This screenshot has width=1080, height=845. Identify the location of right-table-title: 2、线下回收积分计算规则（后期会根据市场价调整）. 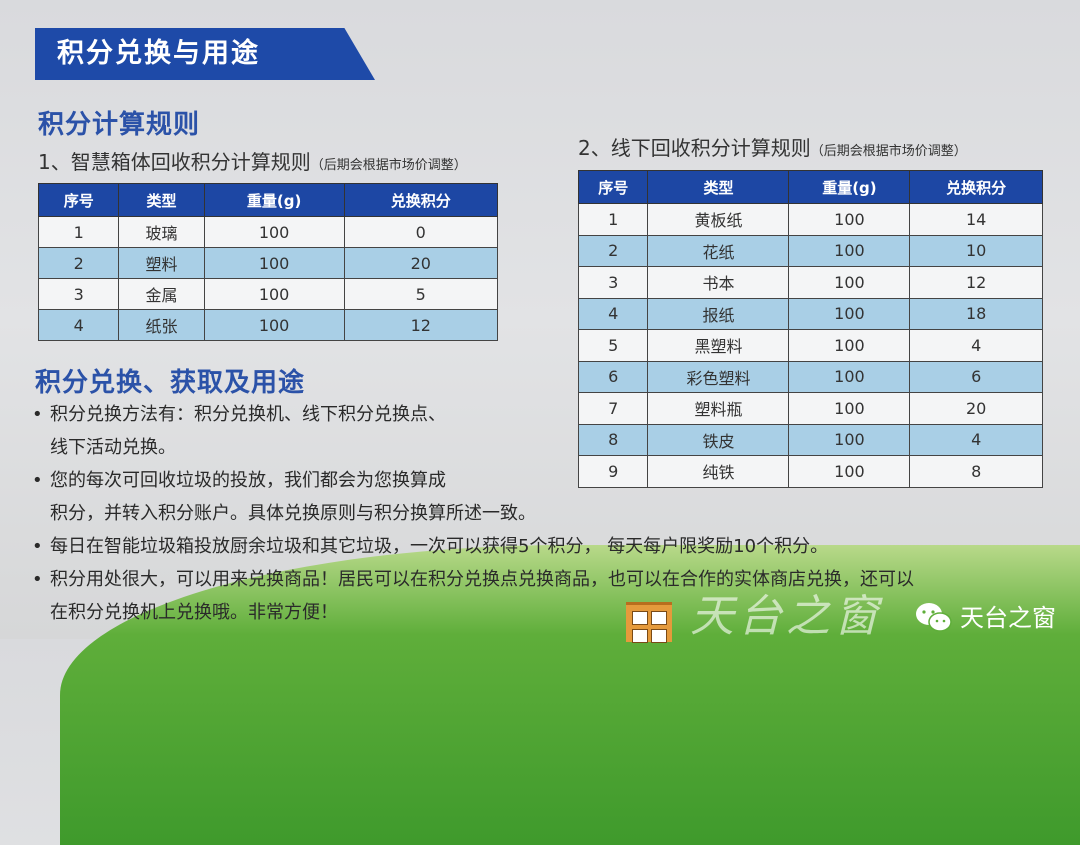
(772, 146).